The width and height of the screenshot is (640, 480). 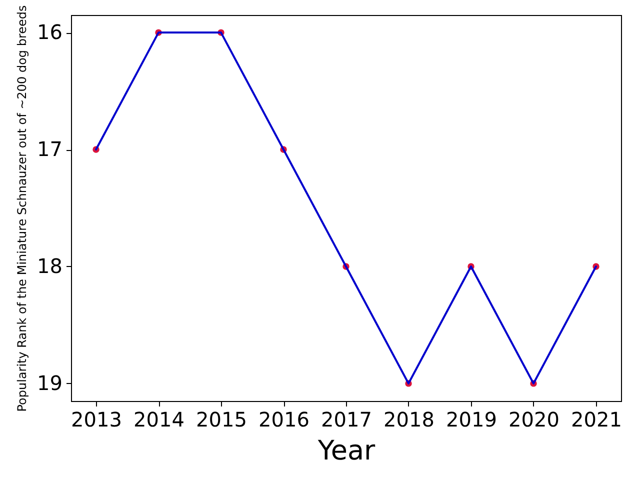 I want to click on x-tick-label: 2013, so click(x=96, y=420).